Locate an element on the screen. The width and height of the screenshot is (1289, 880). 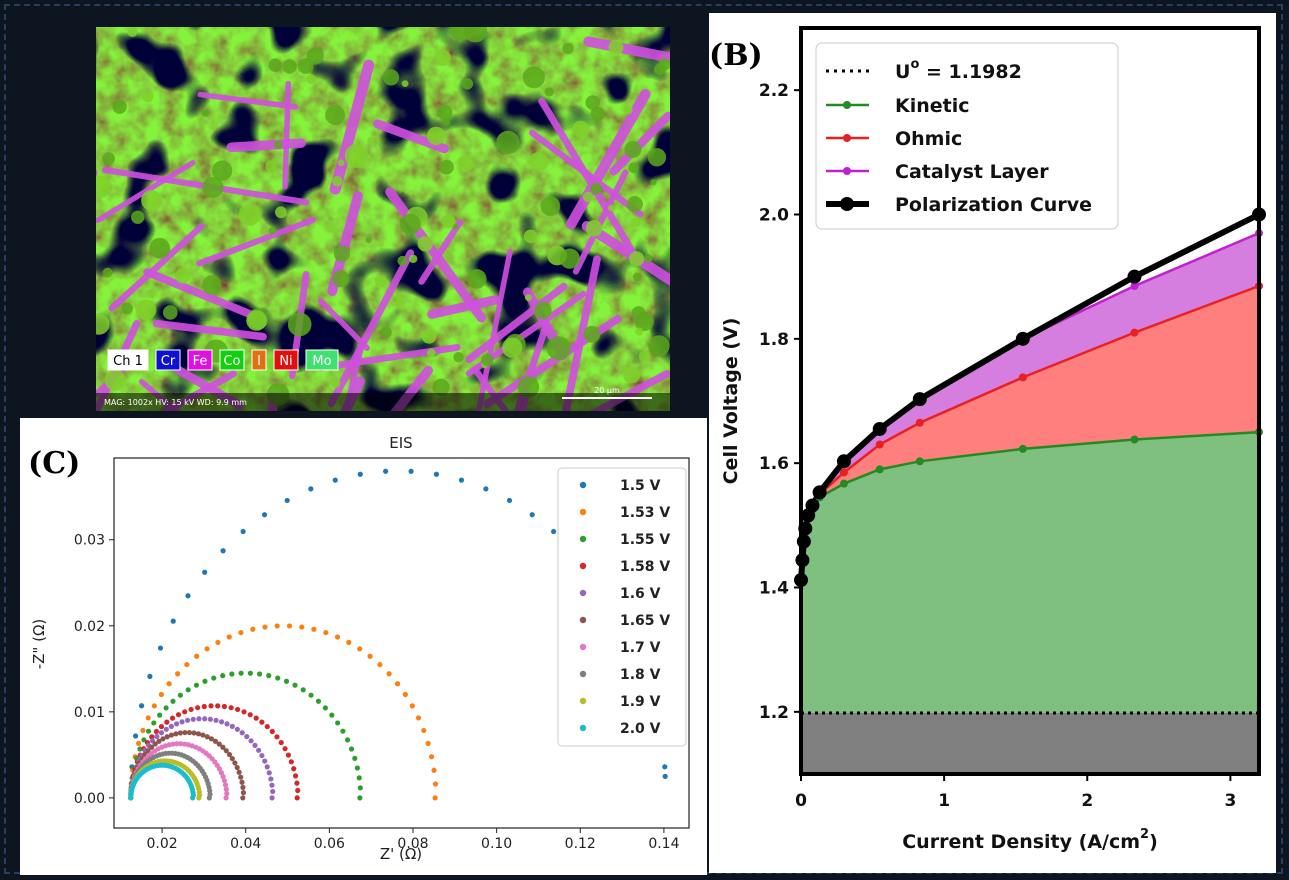
y-tick-label: 0.00 is located at coordinates (89, 799).